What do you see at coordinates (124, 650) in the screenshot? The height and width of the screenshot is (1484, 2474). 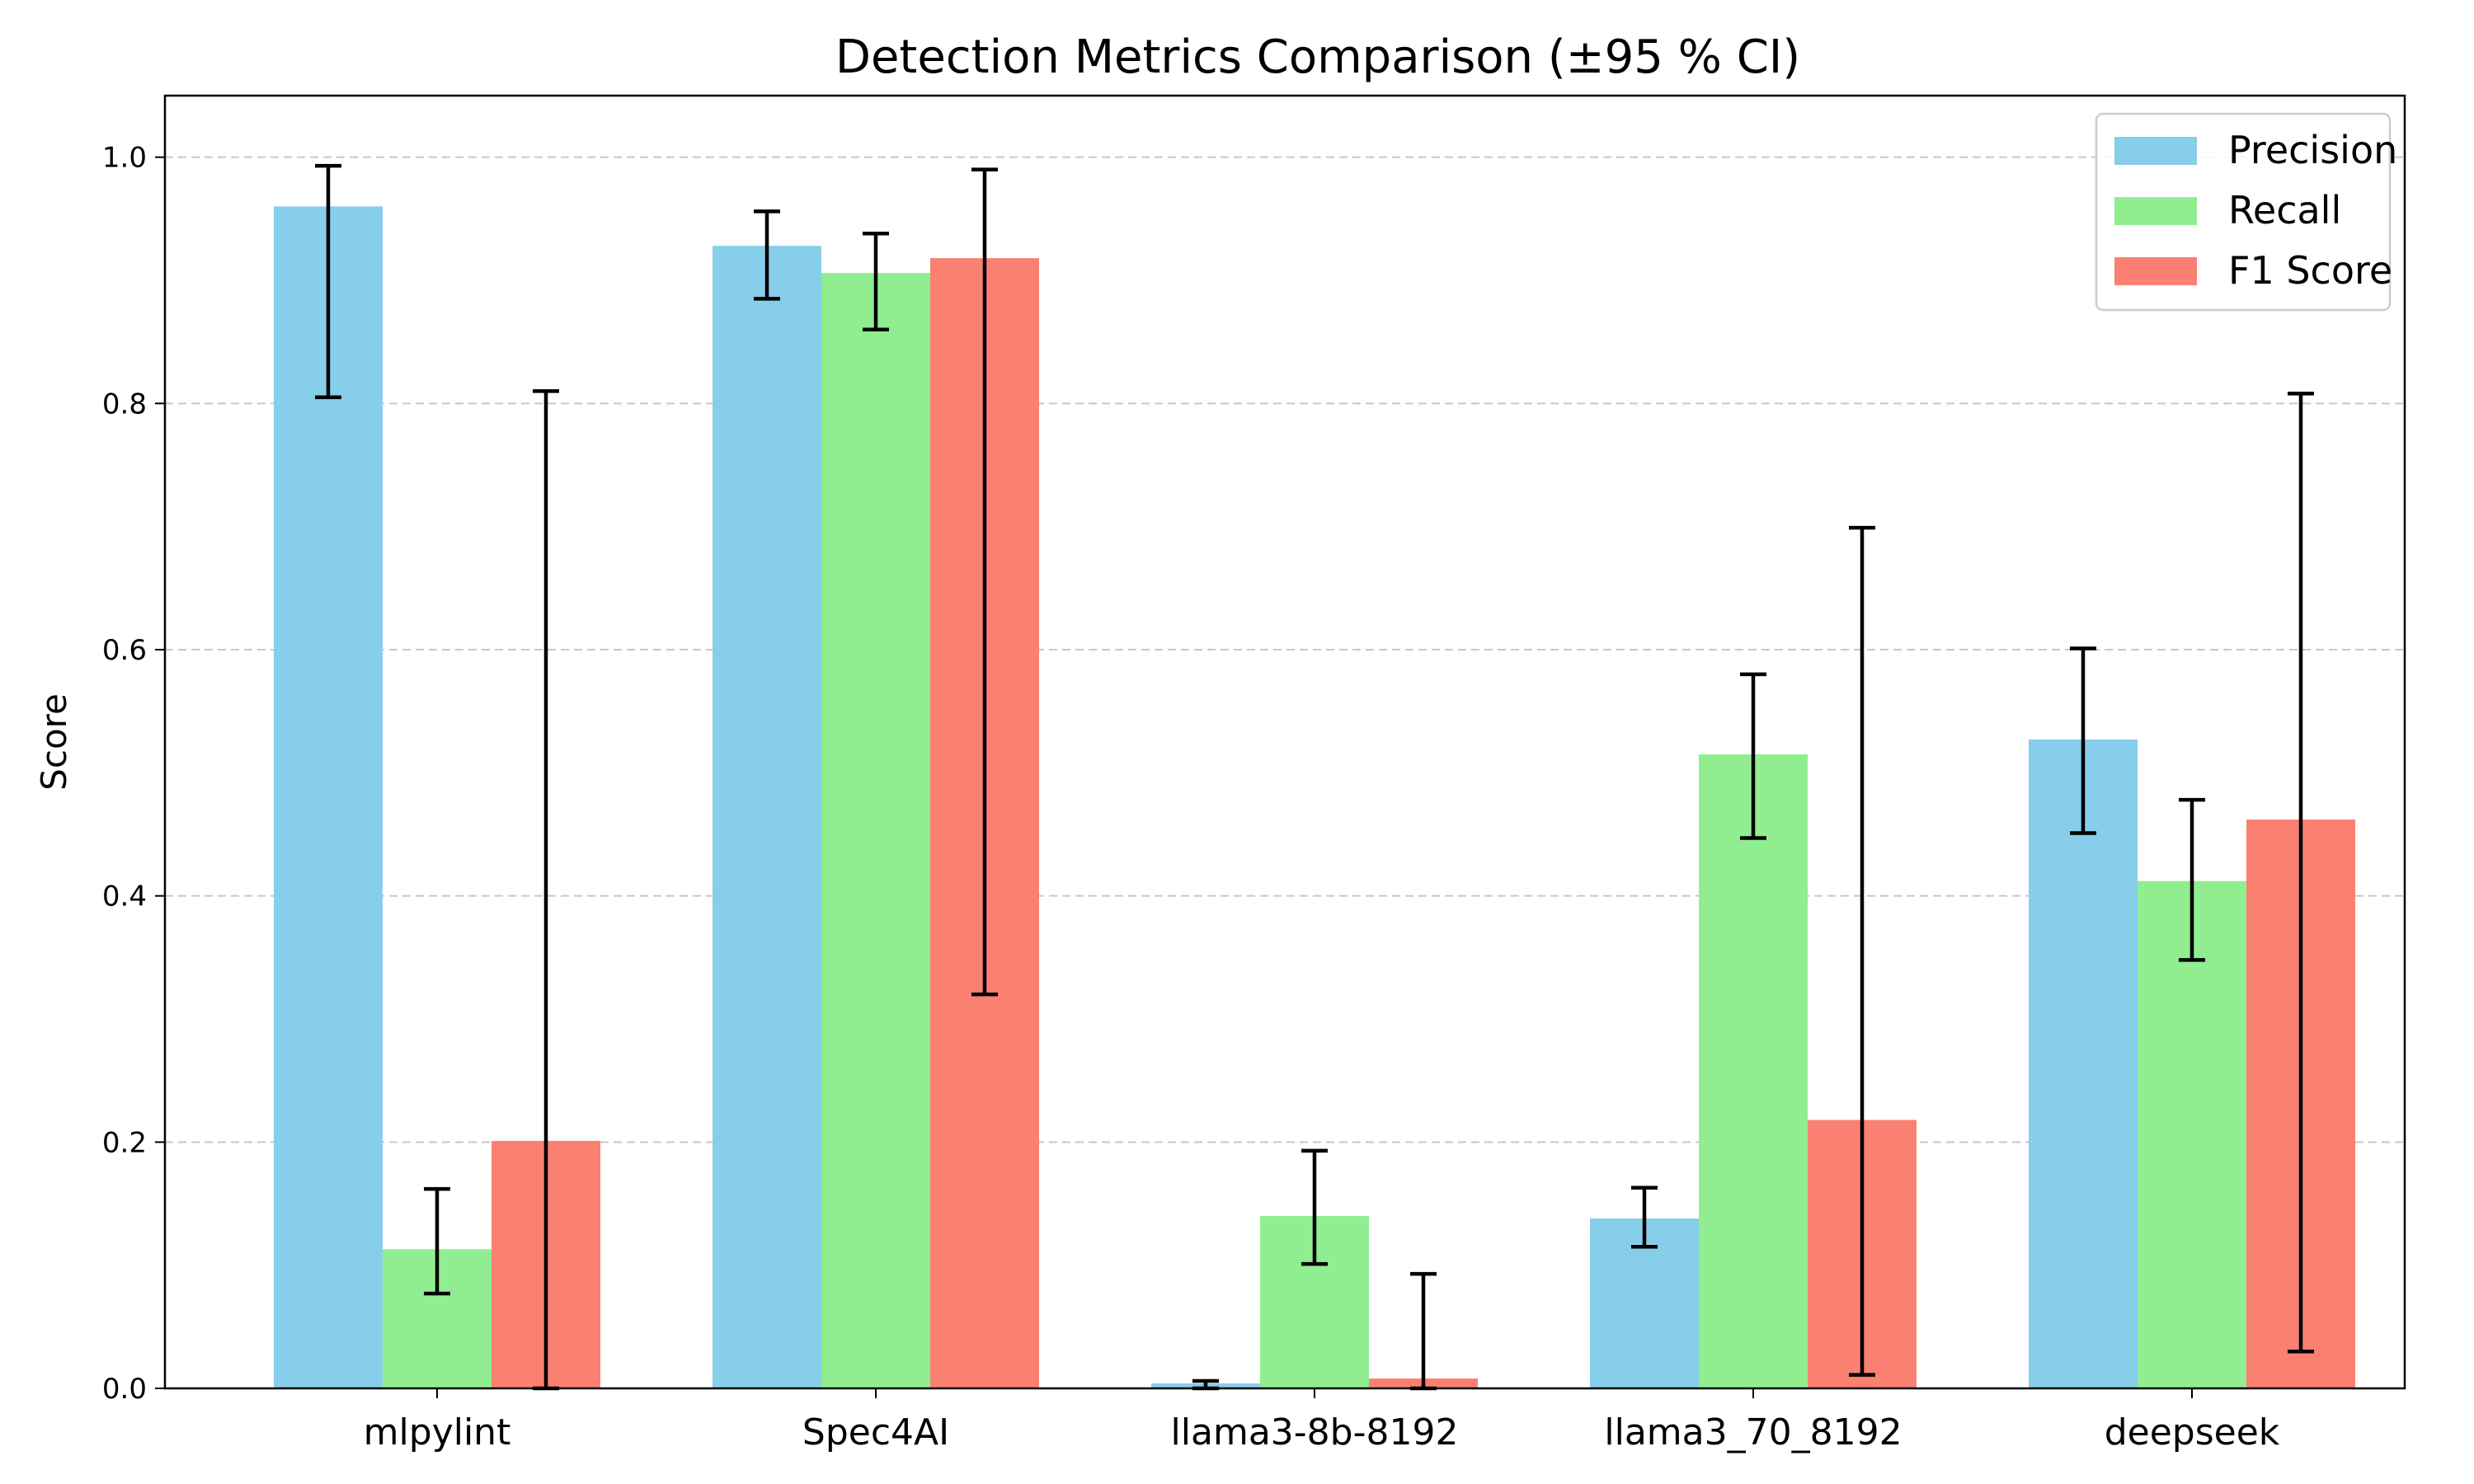 I see `y-tick-label: 0.6` at bounding box center [124, 650].